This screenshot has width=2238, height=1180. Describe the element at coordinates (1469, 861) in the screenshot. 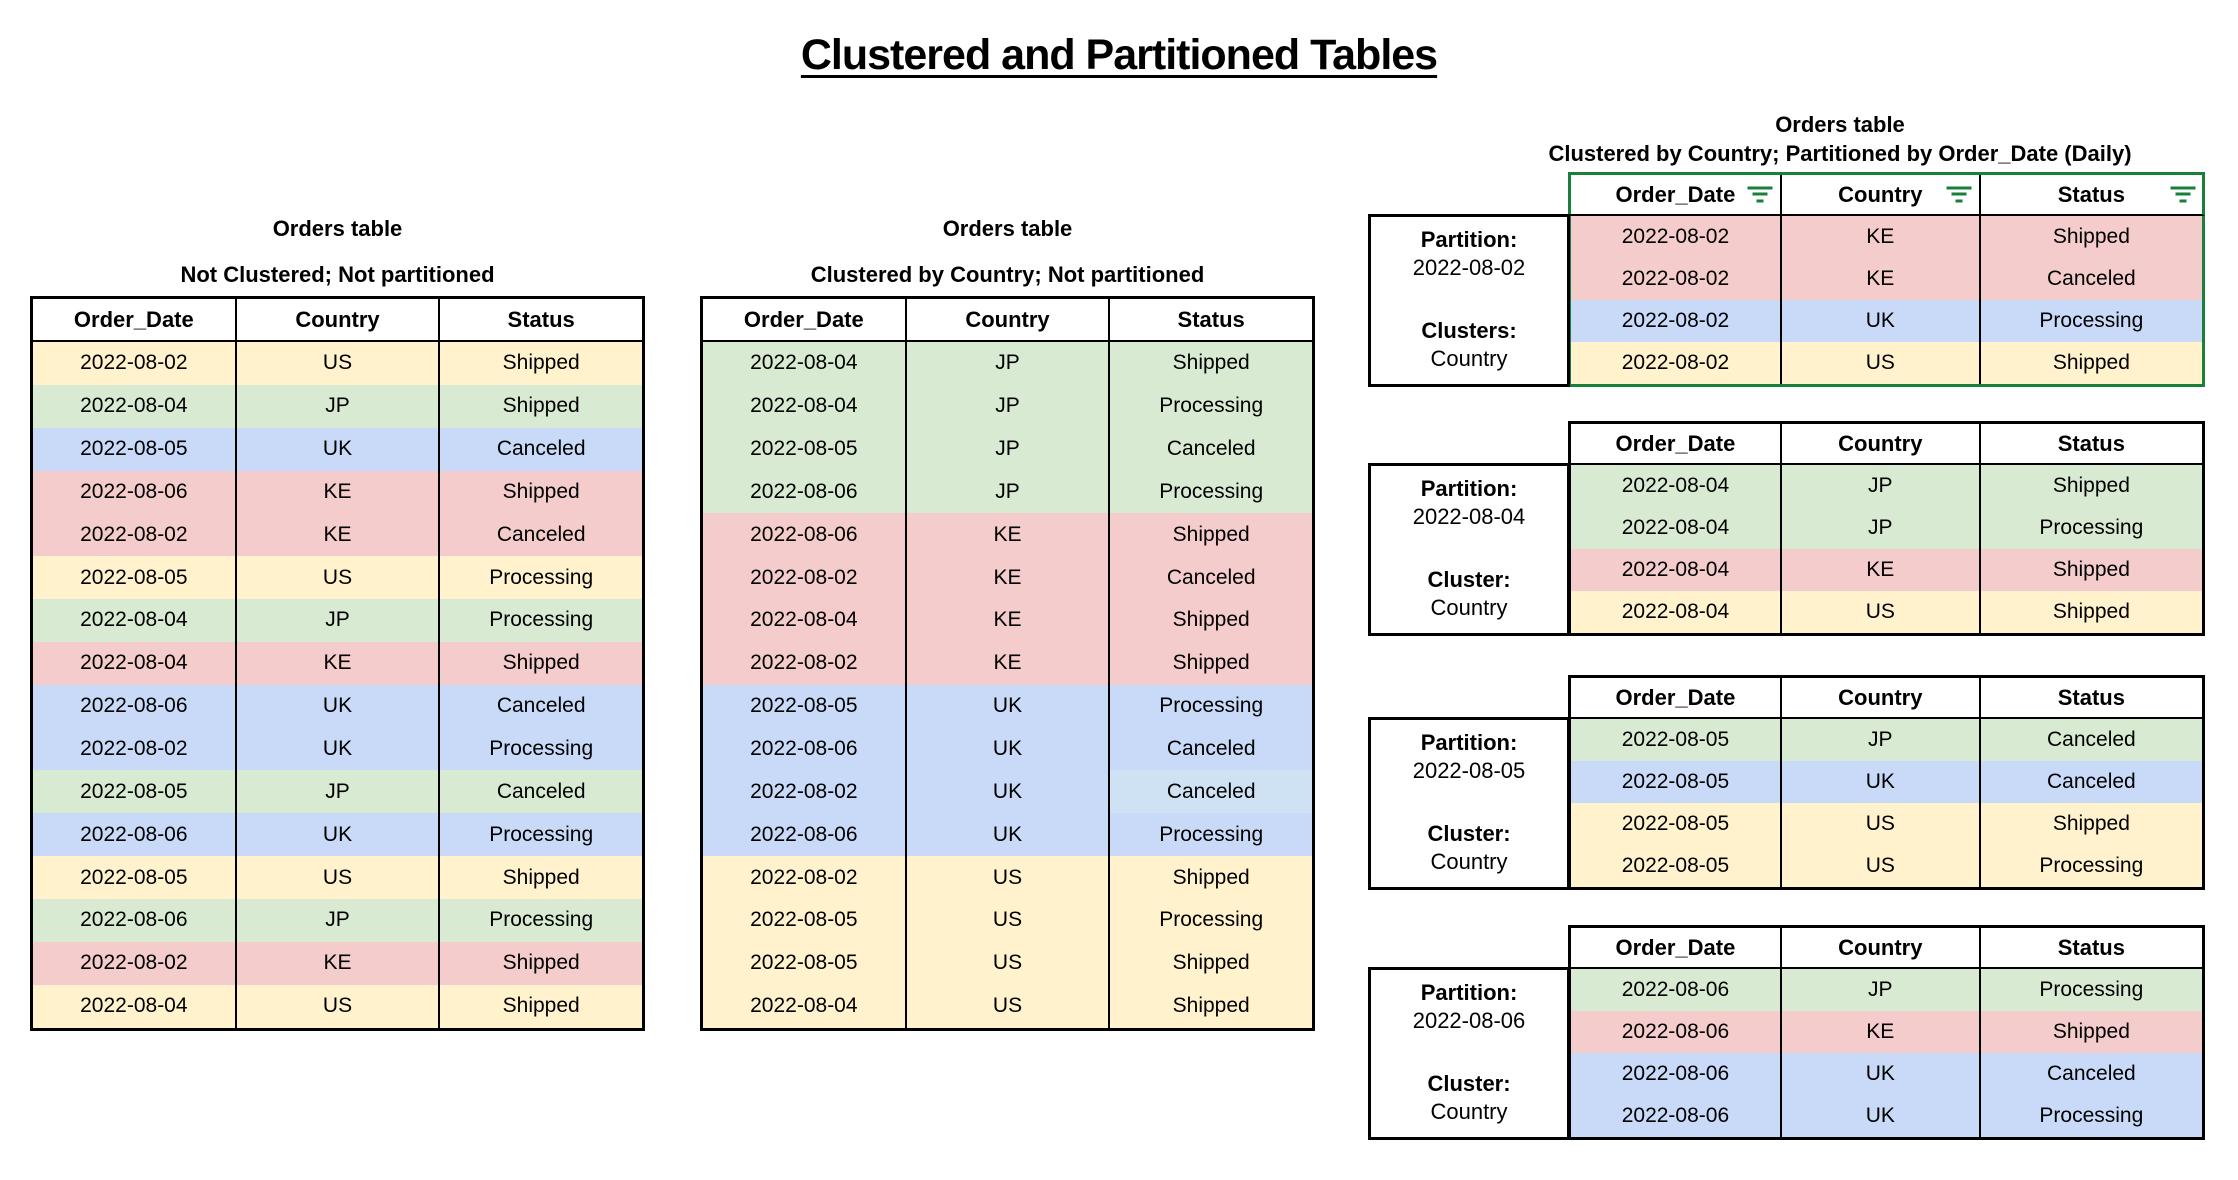

I see `cluster-value: Country` at that location.